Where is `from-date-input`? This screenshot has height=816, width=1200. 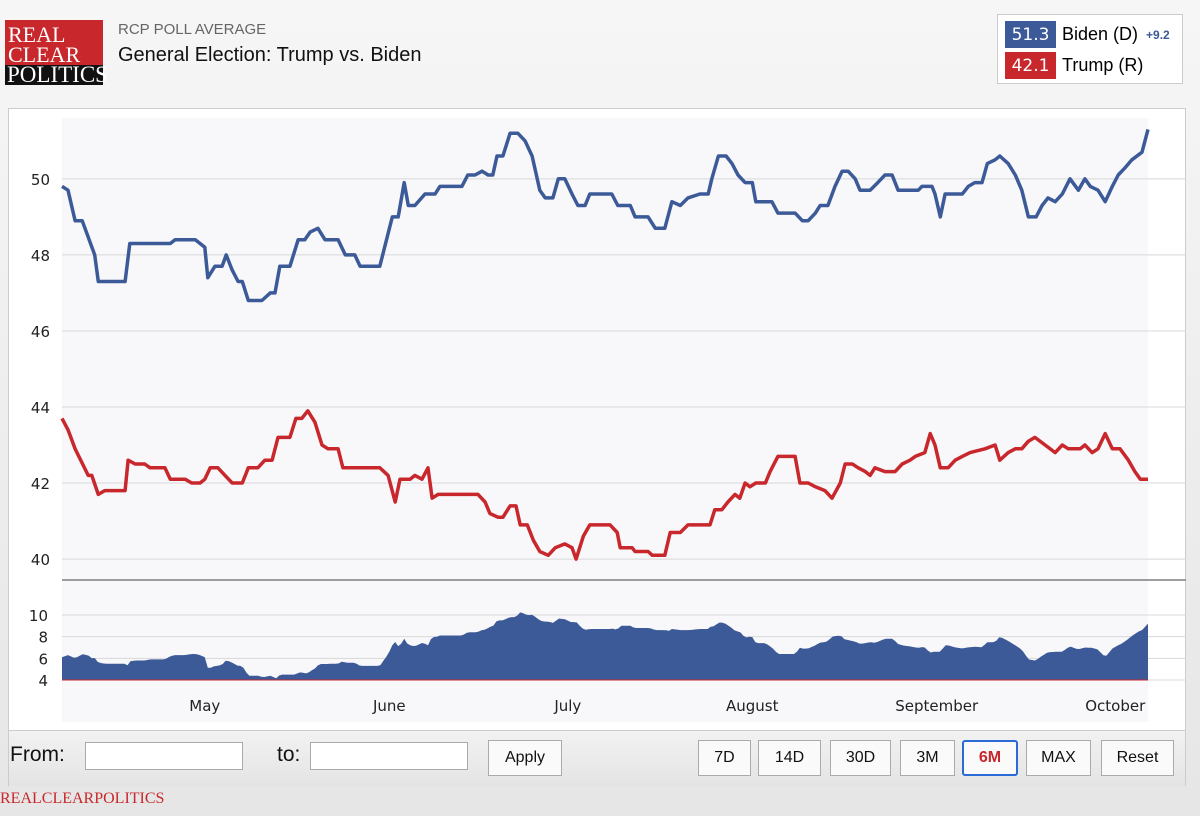 from-date-input is located at coordinates (164, 756).